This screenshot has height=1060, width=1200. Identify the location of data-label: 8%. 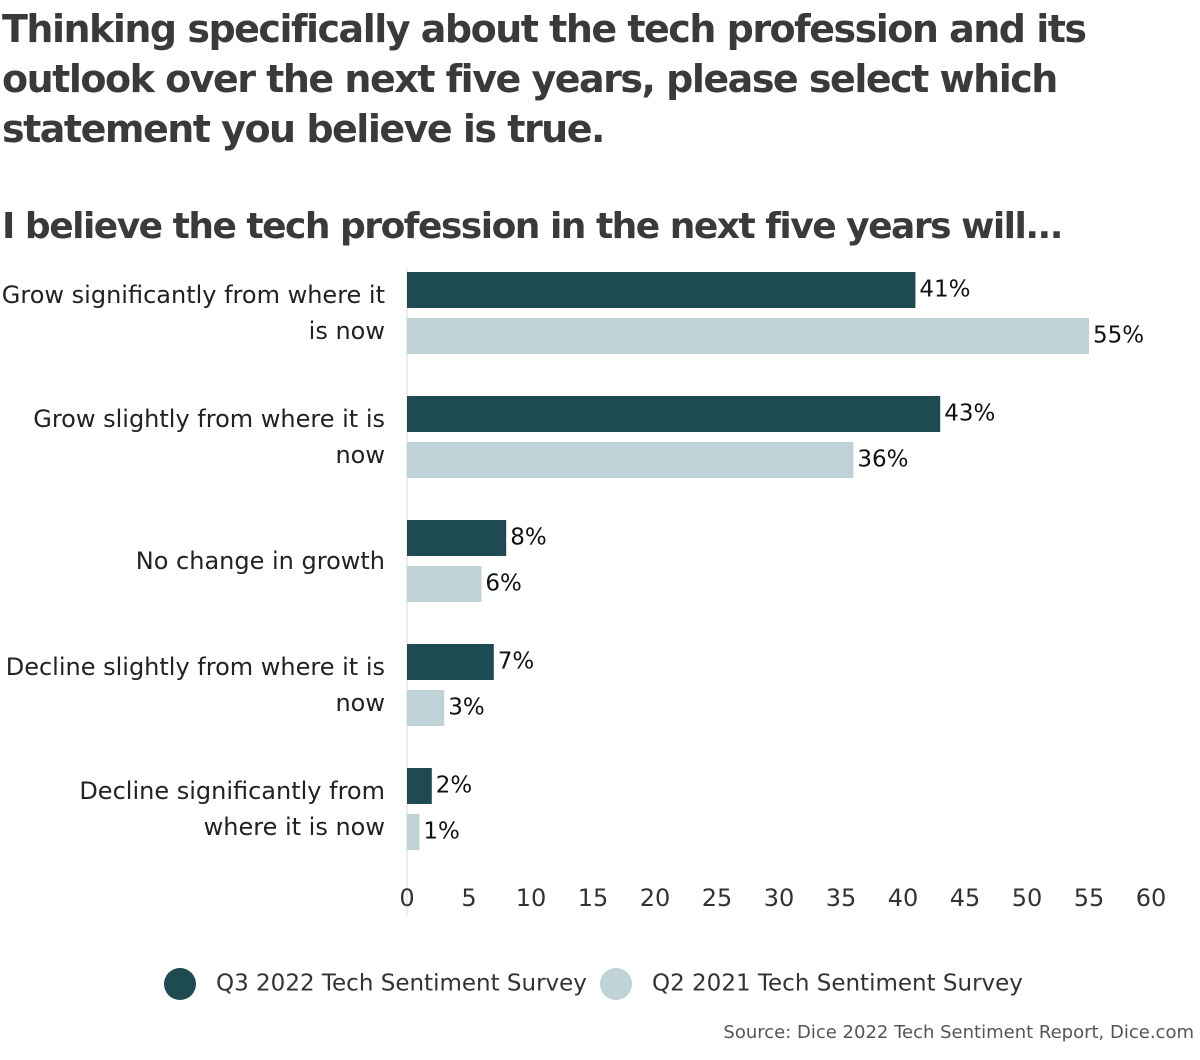
(528, 538).